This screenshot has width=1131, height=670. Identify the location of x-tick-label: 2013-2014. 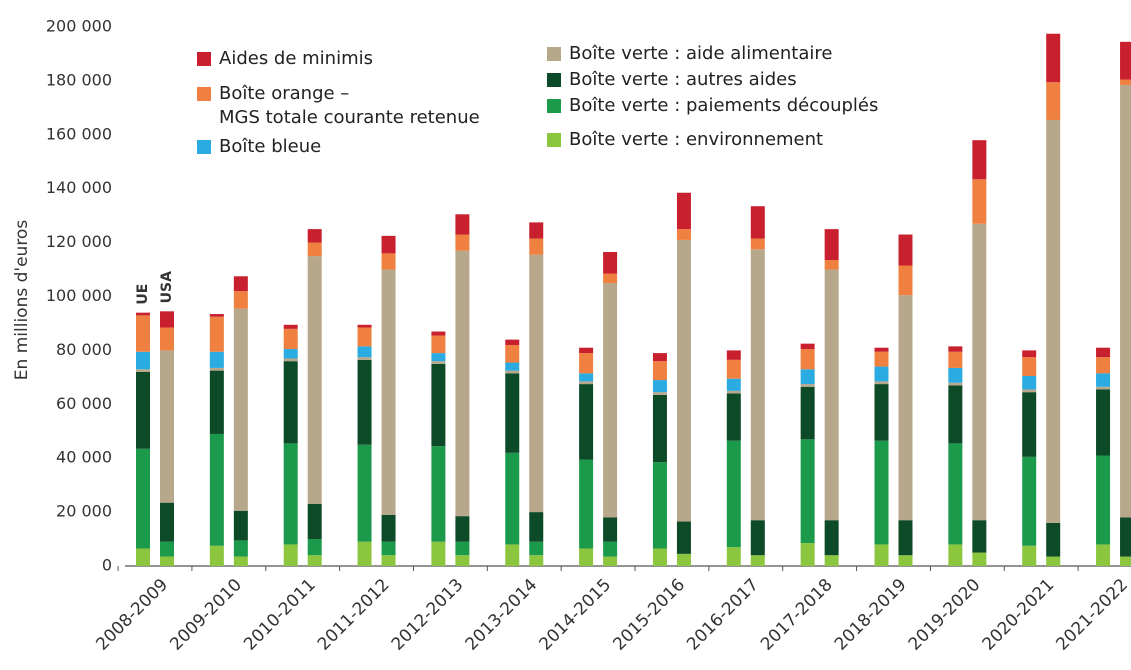
(502, 615).